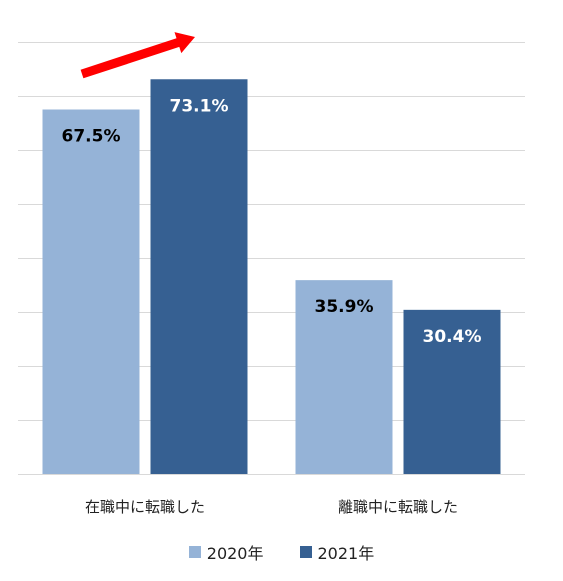 This screenshot has width=563, height=581. Describe the element at coordinates (344, 307) in the screenshot. I see `bar-value-label: 35.9%` at that location.